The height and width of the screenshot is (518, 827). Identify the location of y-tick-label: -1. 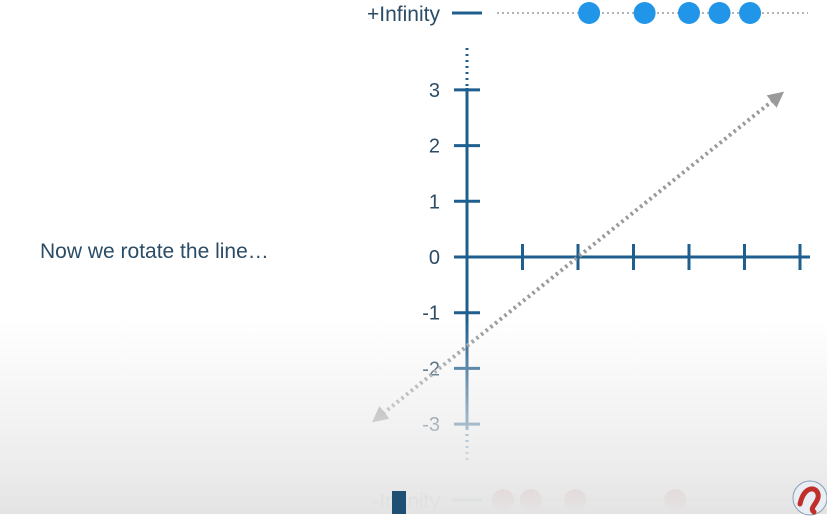
(431, 314).